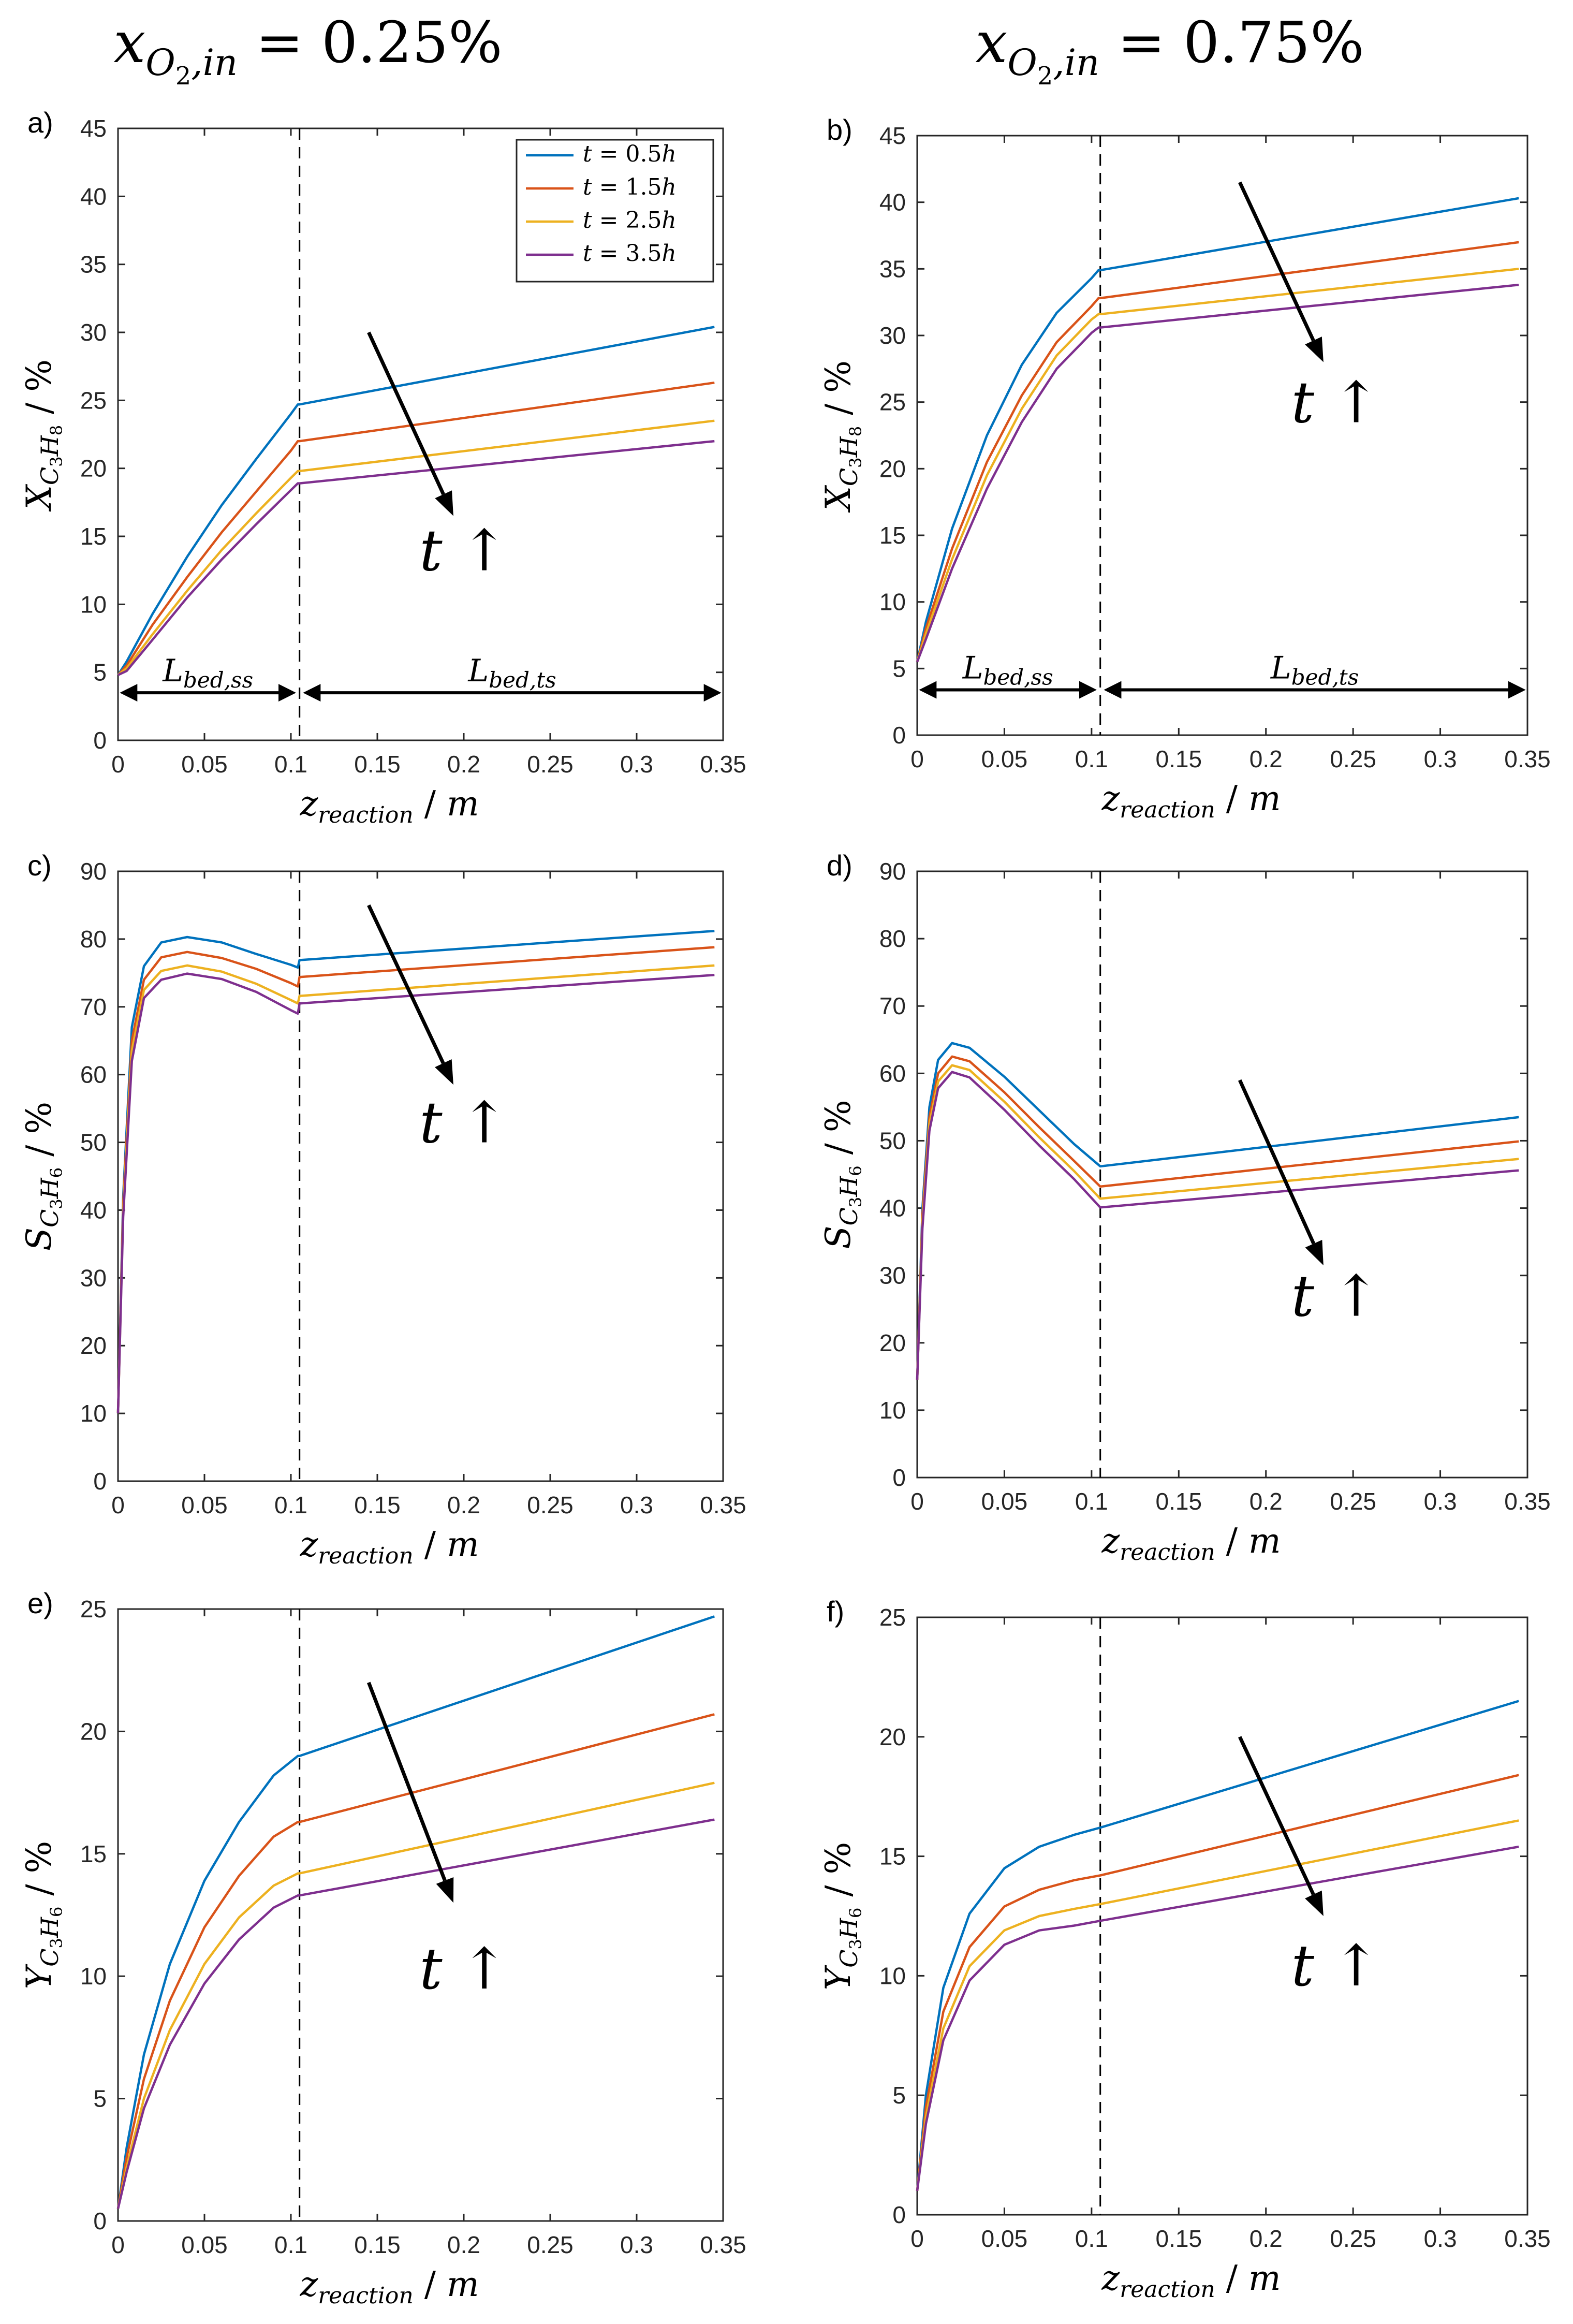 This screenshot has width=1573, height=2324. I want to click on panel-label: d), so click(839, 866).